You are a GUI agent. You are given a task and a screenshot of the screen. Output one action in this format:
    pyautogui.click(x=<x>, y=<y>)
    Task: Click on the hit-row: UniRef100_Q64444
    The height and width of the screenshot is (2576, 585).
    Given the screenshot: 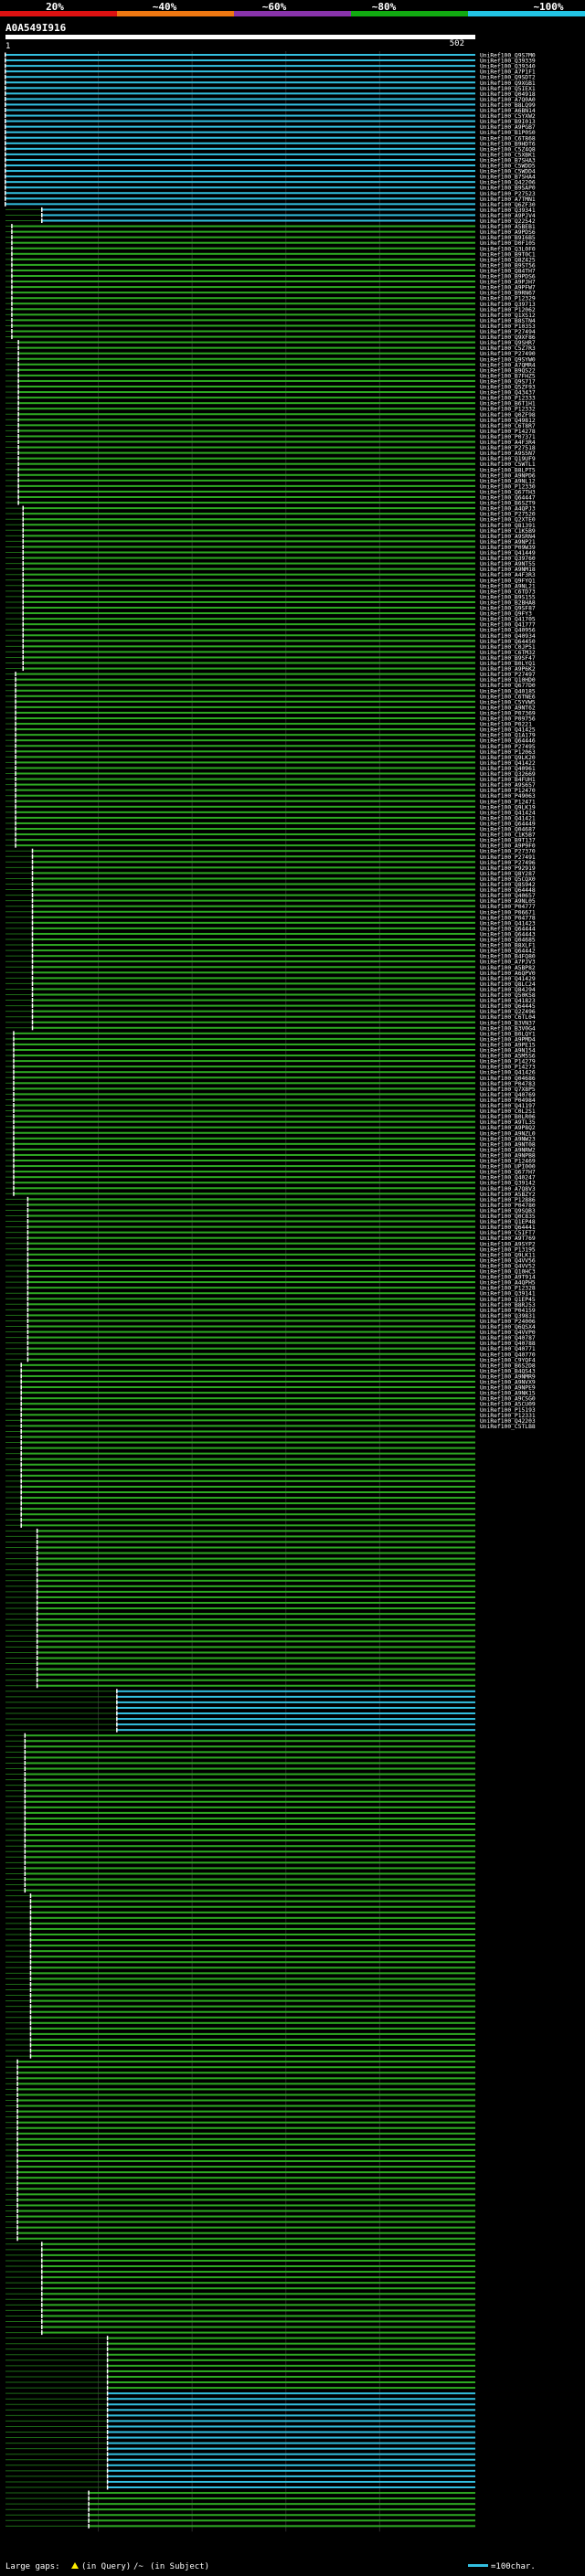 What is the action you would take?
    pyautogui.click(x=270, y=929)
    